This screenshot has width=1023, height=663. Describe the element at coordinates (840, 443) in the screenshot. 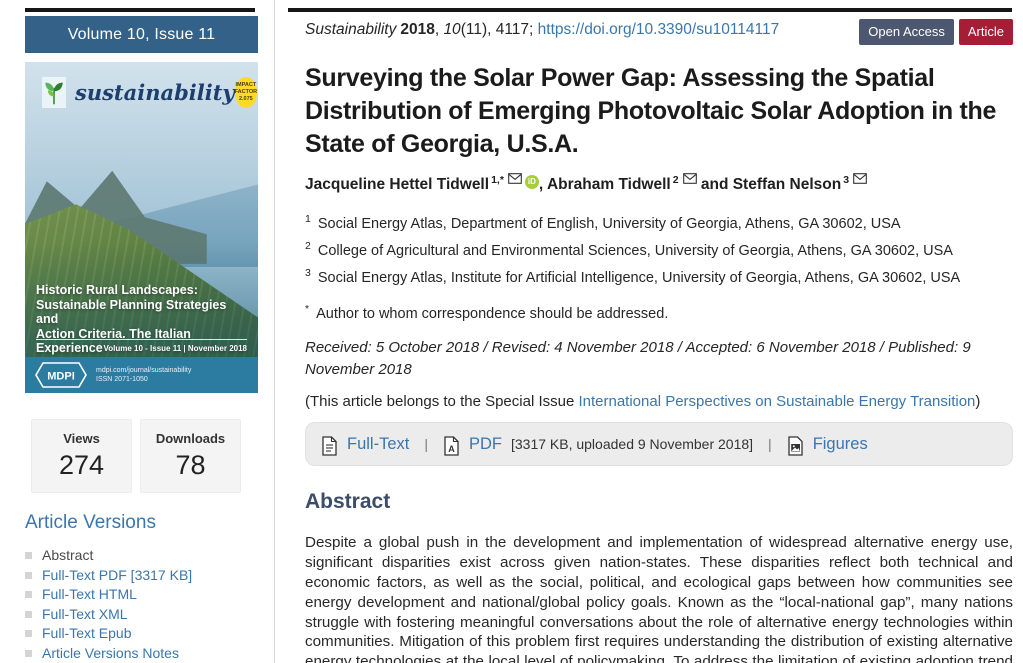

I see `figures-link: Figures` at that location.